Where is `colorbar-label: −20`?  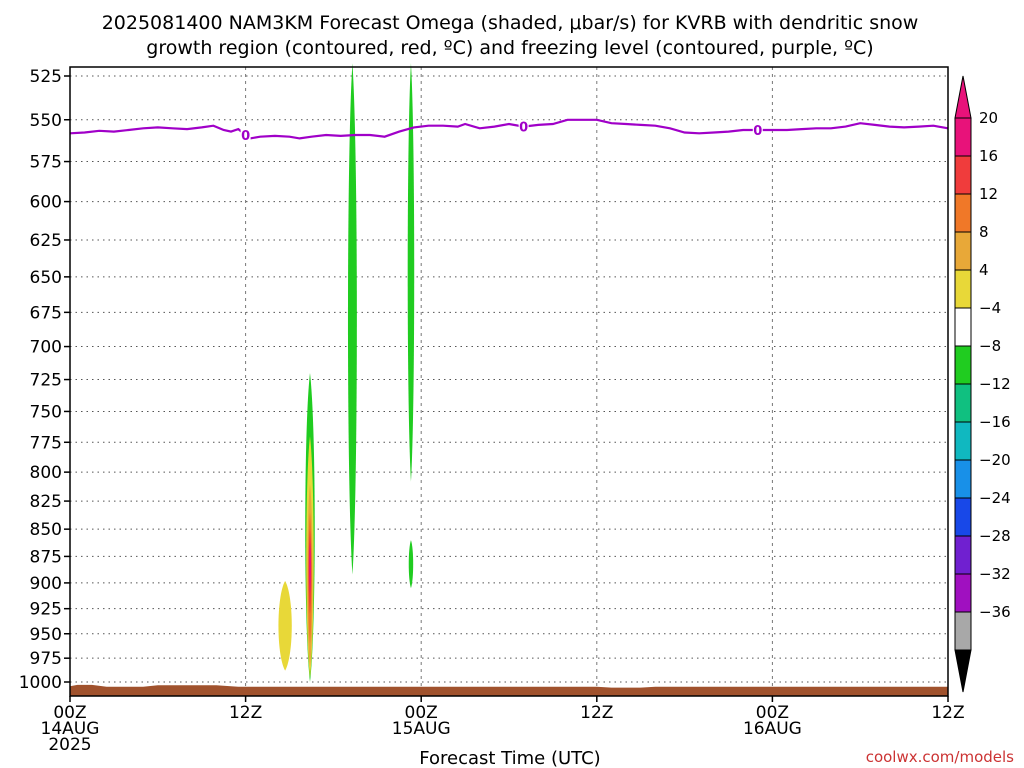
colorbar-label: −20 is located at coordinates (995, 460).